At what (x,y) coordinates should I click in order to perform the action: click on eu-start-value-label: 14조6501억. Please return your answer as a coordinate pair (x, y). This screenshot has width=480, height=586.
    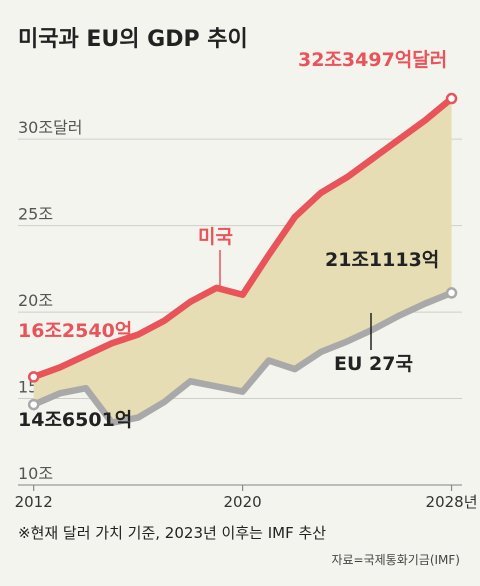
    Looking at the image, I should click on (75, 420).